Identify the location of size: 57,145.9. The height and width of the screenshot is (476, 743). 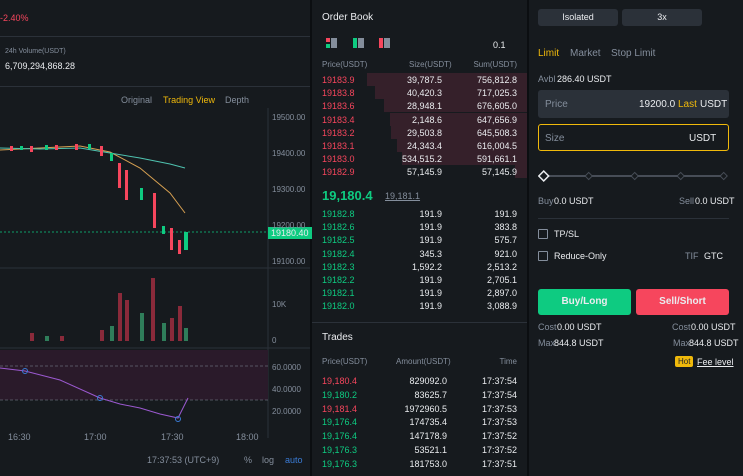
(424, 172).